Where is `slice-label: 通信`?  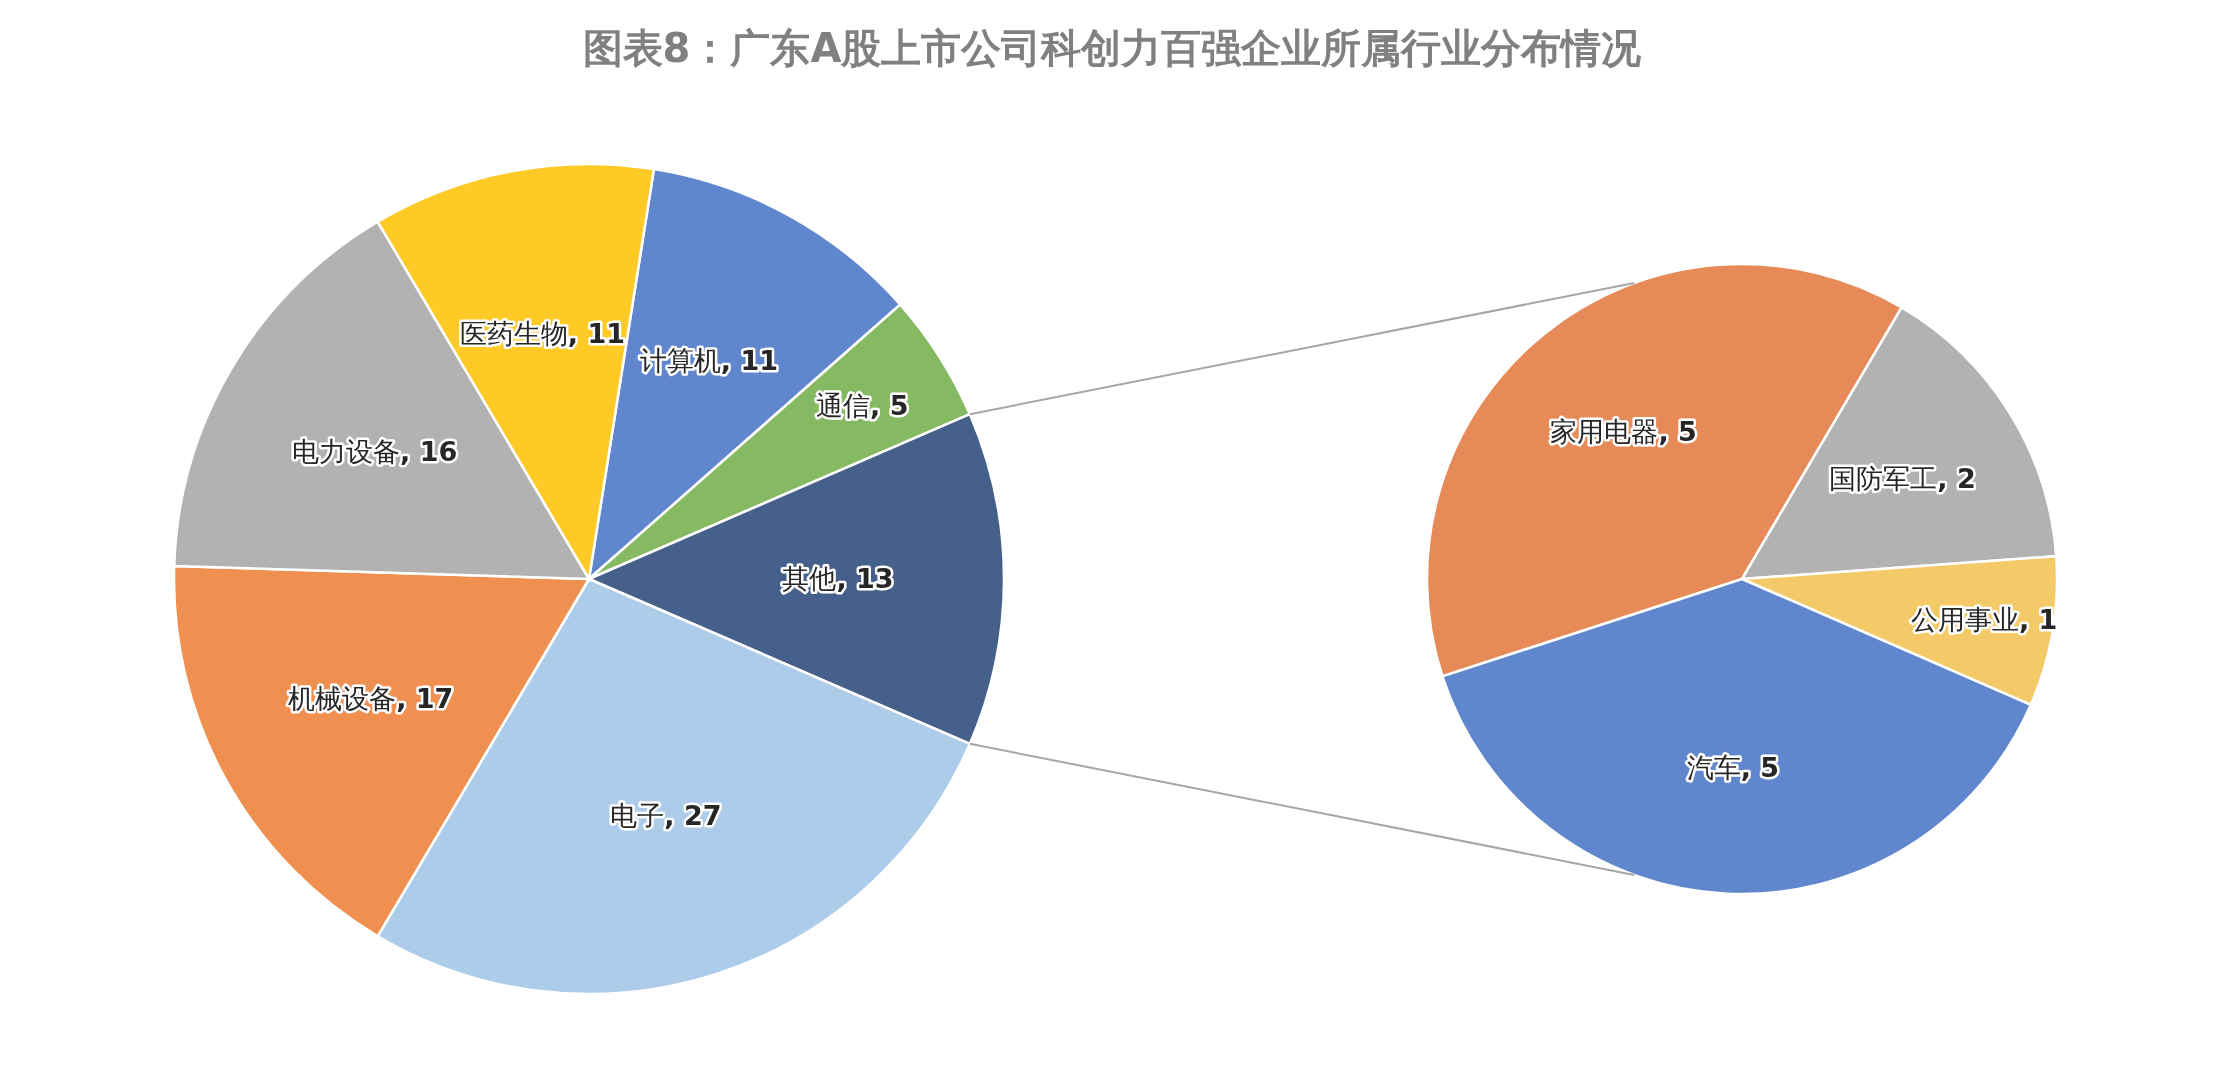
slice-label: 通信 is located at coordinates (843, 405).